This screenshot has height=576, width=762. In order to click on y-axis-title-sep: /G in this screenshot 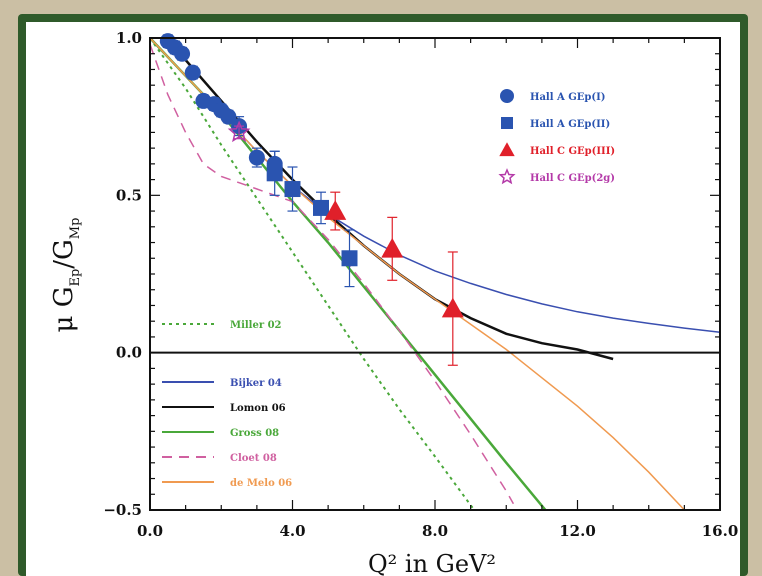, I will do `click(64, 254)`.